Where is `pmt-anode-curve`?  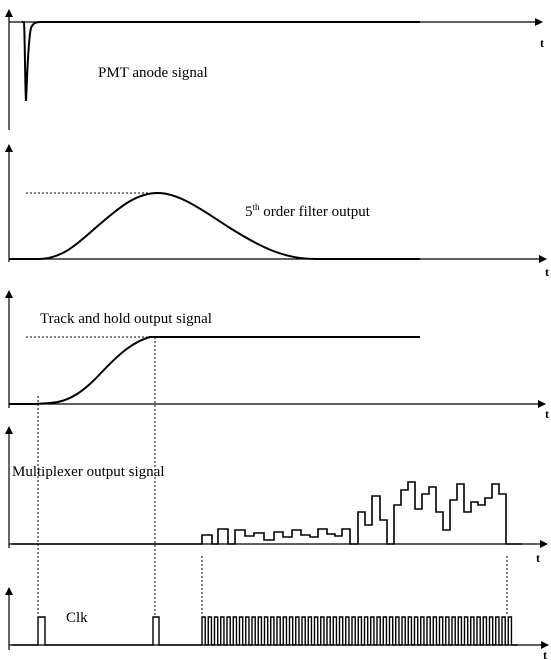
pmt-anode-curve is located at coordinates (221, 61).